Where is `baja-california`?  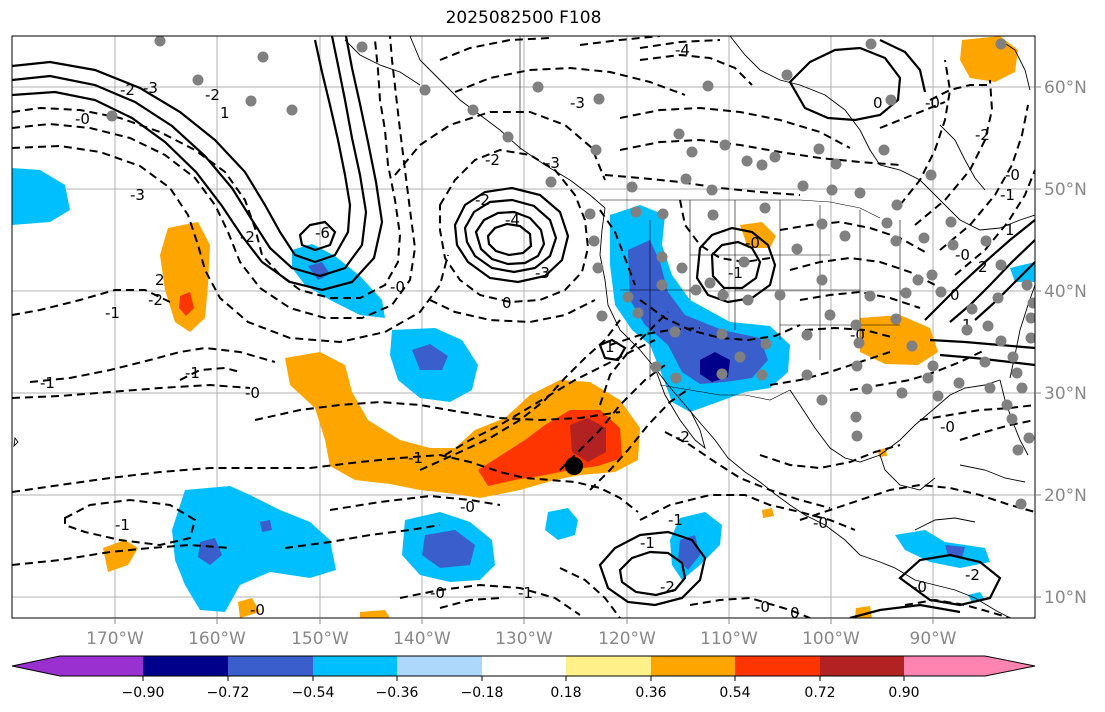 baja-california is located at coordinates (680, 408).